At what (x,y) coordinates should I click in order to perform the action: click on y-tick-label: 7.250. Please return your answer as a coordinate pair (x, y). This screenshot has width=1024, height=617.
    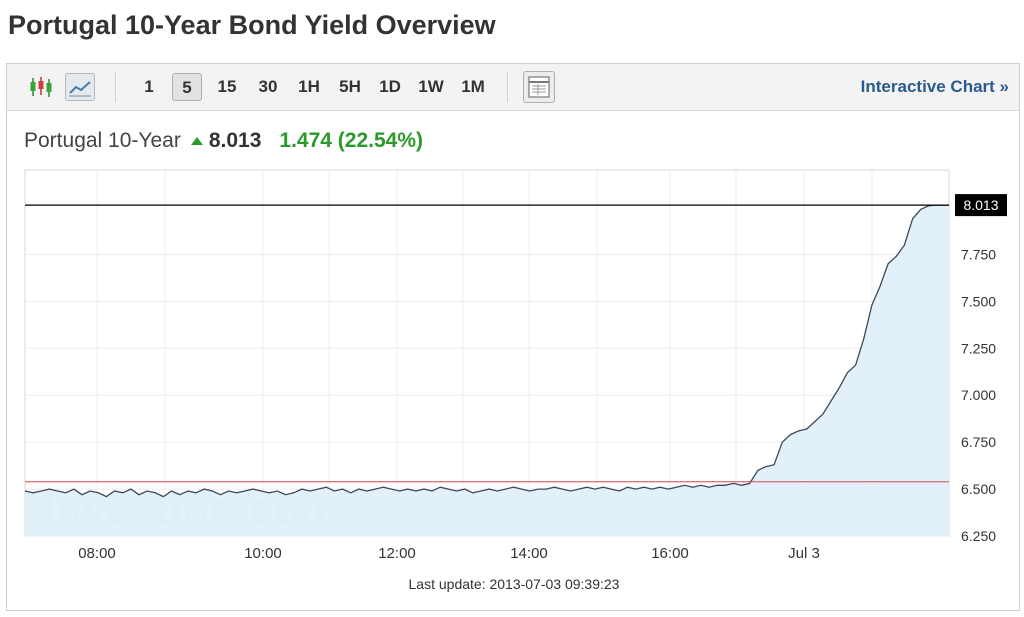
    Looking at the image, I should click on (978, 348).